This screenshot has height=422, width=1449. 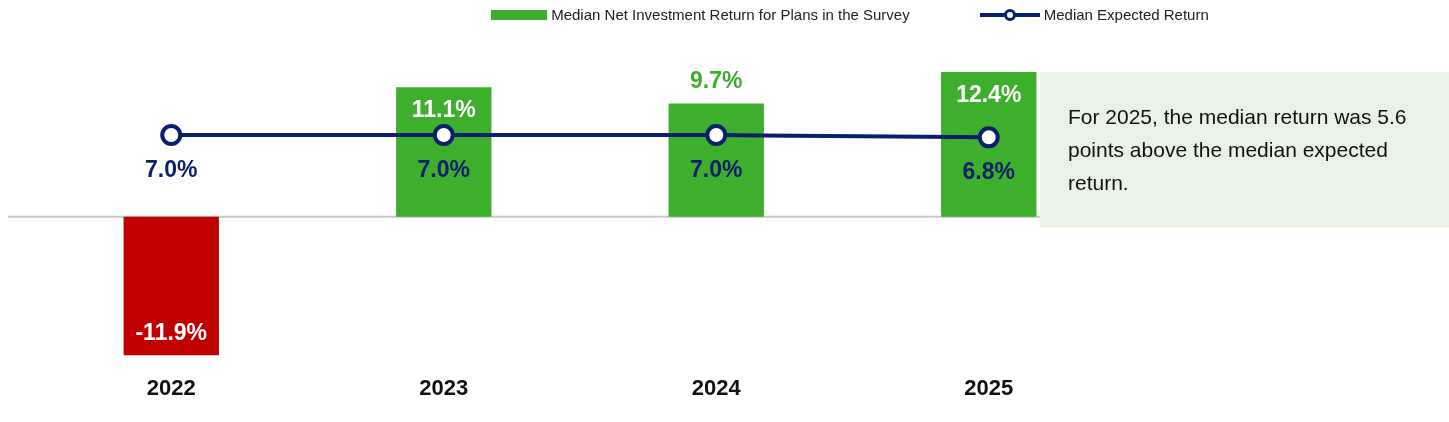 I want to click on data-label: 6.8%, so click(x=988, y=171).